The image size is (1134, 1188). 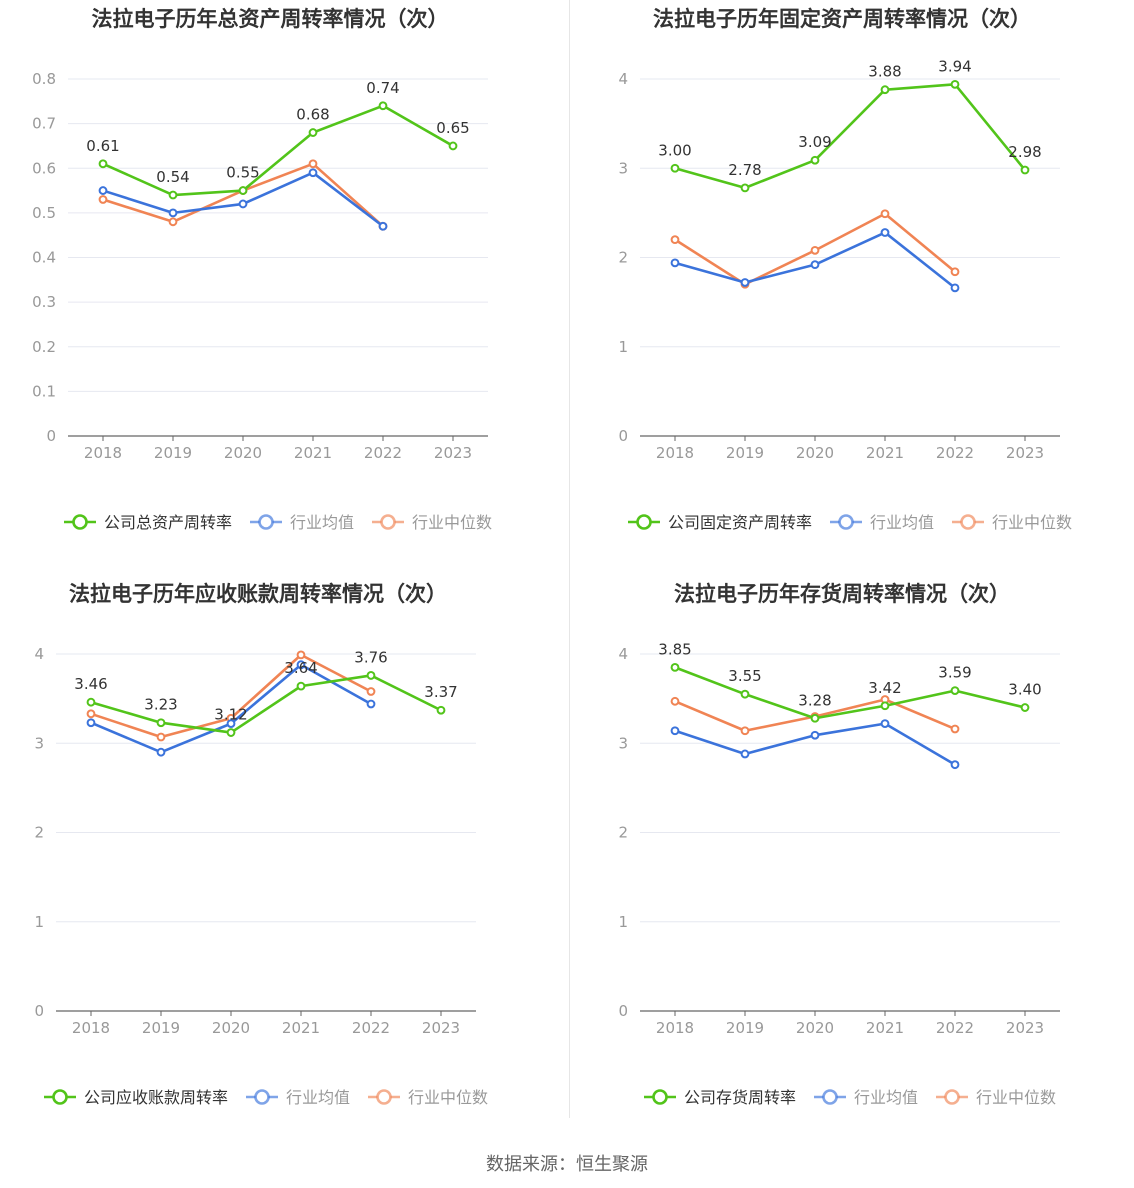 What do you see at coordinates (242, 173) in the screenshot?
I see `data-label: 0.55` at bounding box center [242, 173].